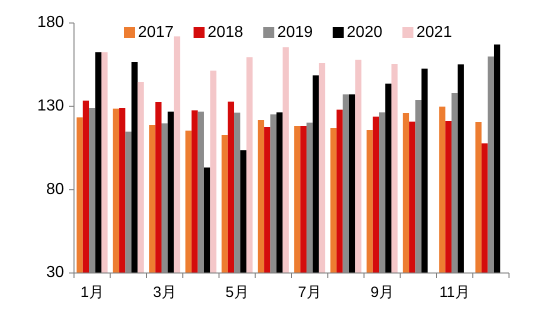 The height and width of the screenshot is (323, 550). Describe the element at coordinates (295, 33) in the screenshot. I see `legend-label: 2019` at that location.